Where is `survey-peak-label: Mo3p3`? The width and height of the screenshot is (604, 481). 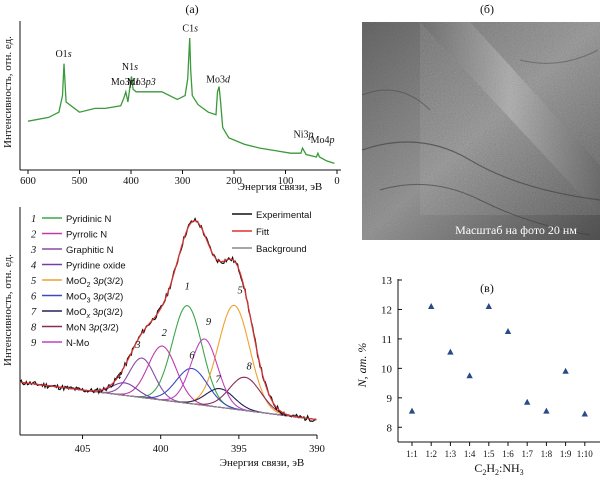 survey-peak-label: Mo3p3 is located at coordinates (141, 82).